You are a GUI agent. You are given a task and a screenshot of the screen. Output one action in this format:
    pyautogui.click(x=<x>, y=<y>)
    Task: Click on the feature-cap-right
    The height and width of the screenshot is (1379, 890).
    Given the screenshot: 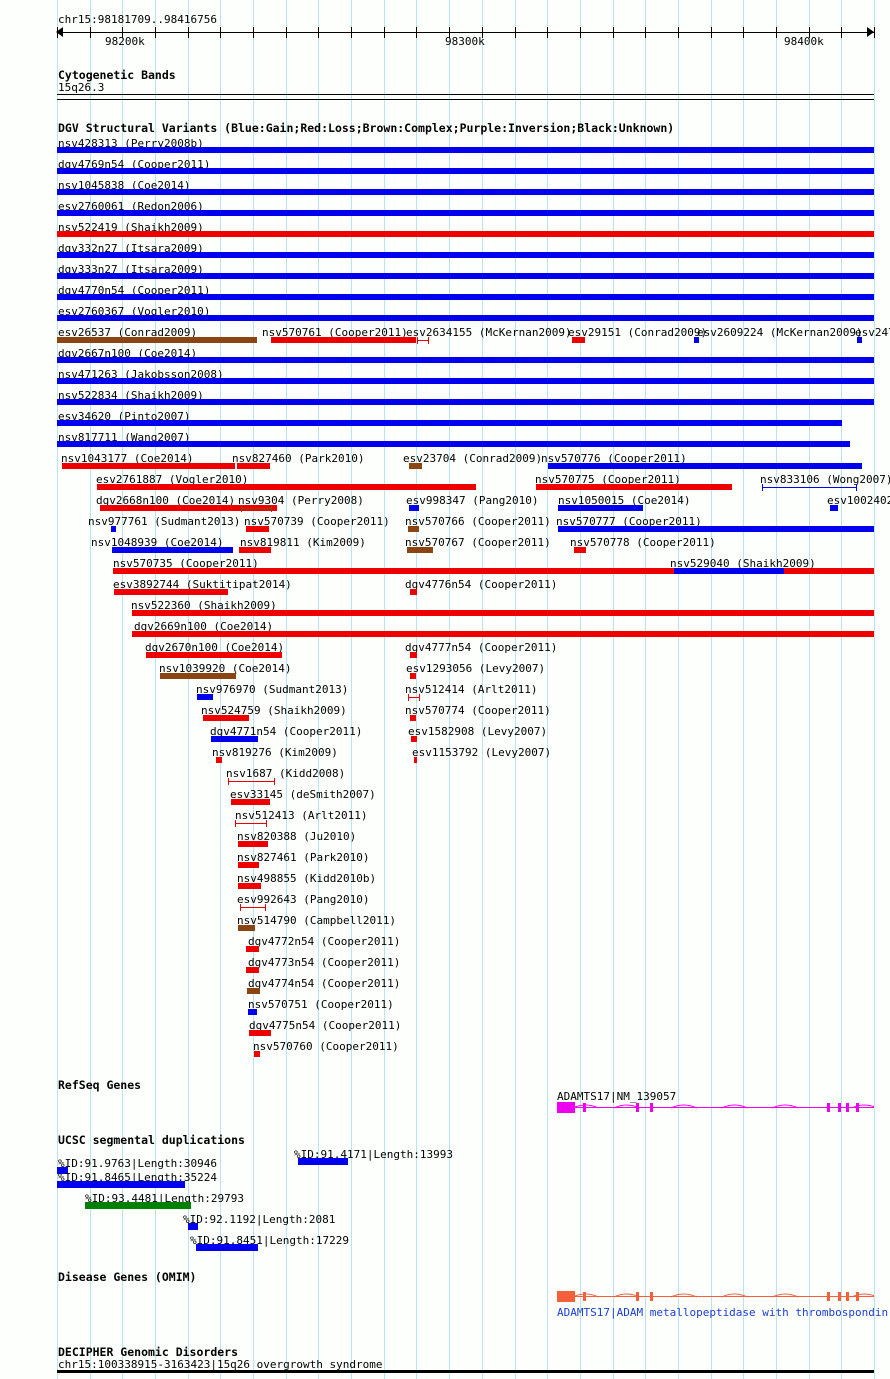 What is the action you would take?
    pyautogui.click(x=856, y=487)
    